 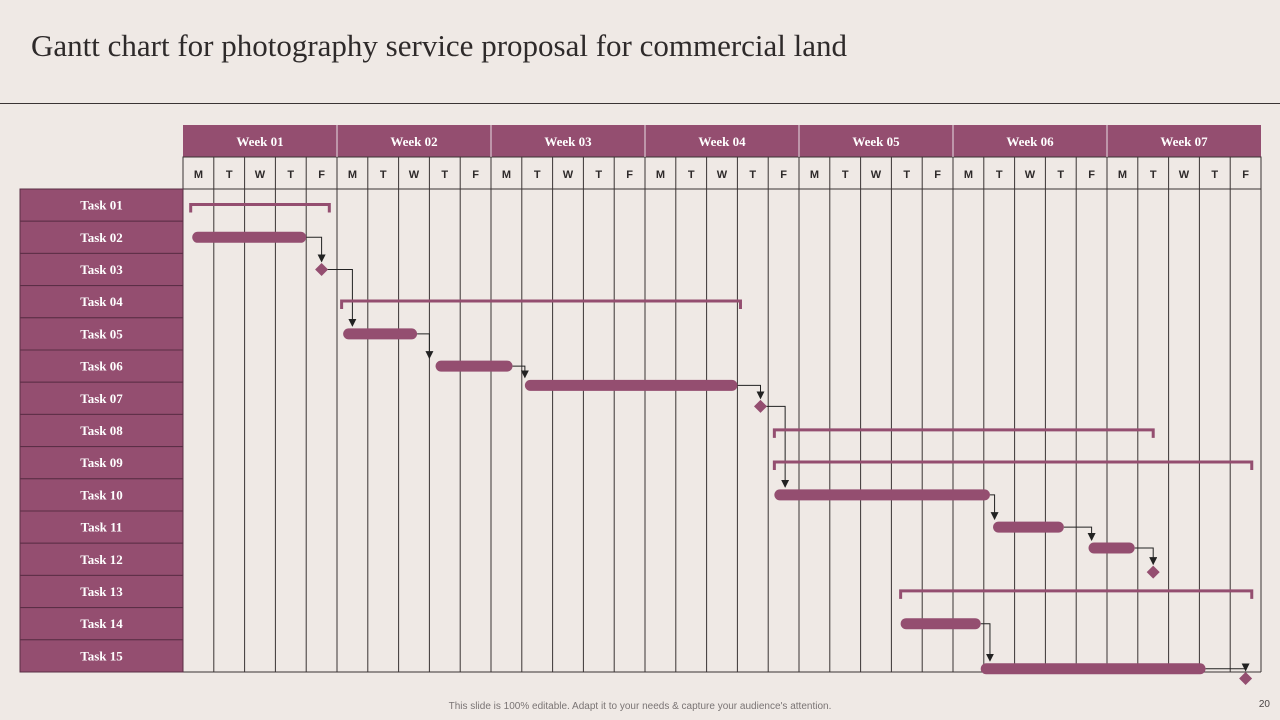 I want to click on task-label: Task 01, so click(x=101, y=205).